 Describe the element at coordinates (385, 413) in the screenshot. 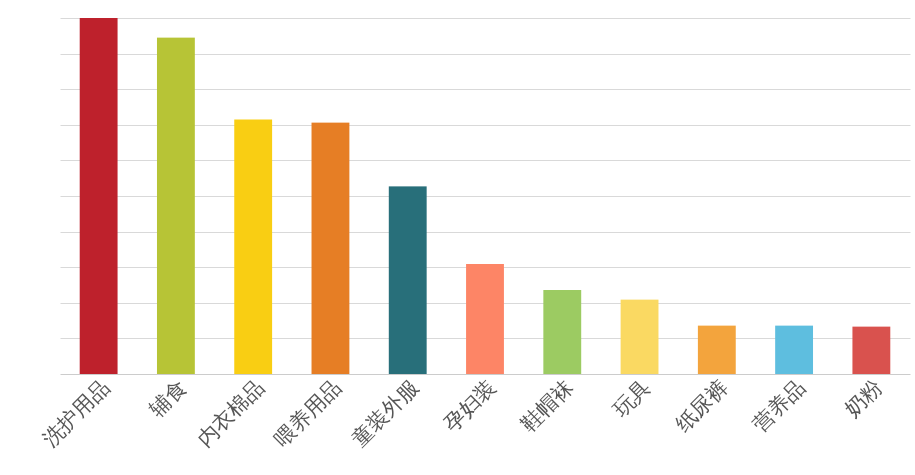

I see `x-tick-label: 童装外服` at that location.